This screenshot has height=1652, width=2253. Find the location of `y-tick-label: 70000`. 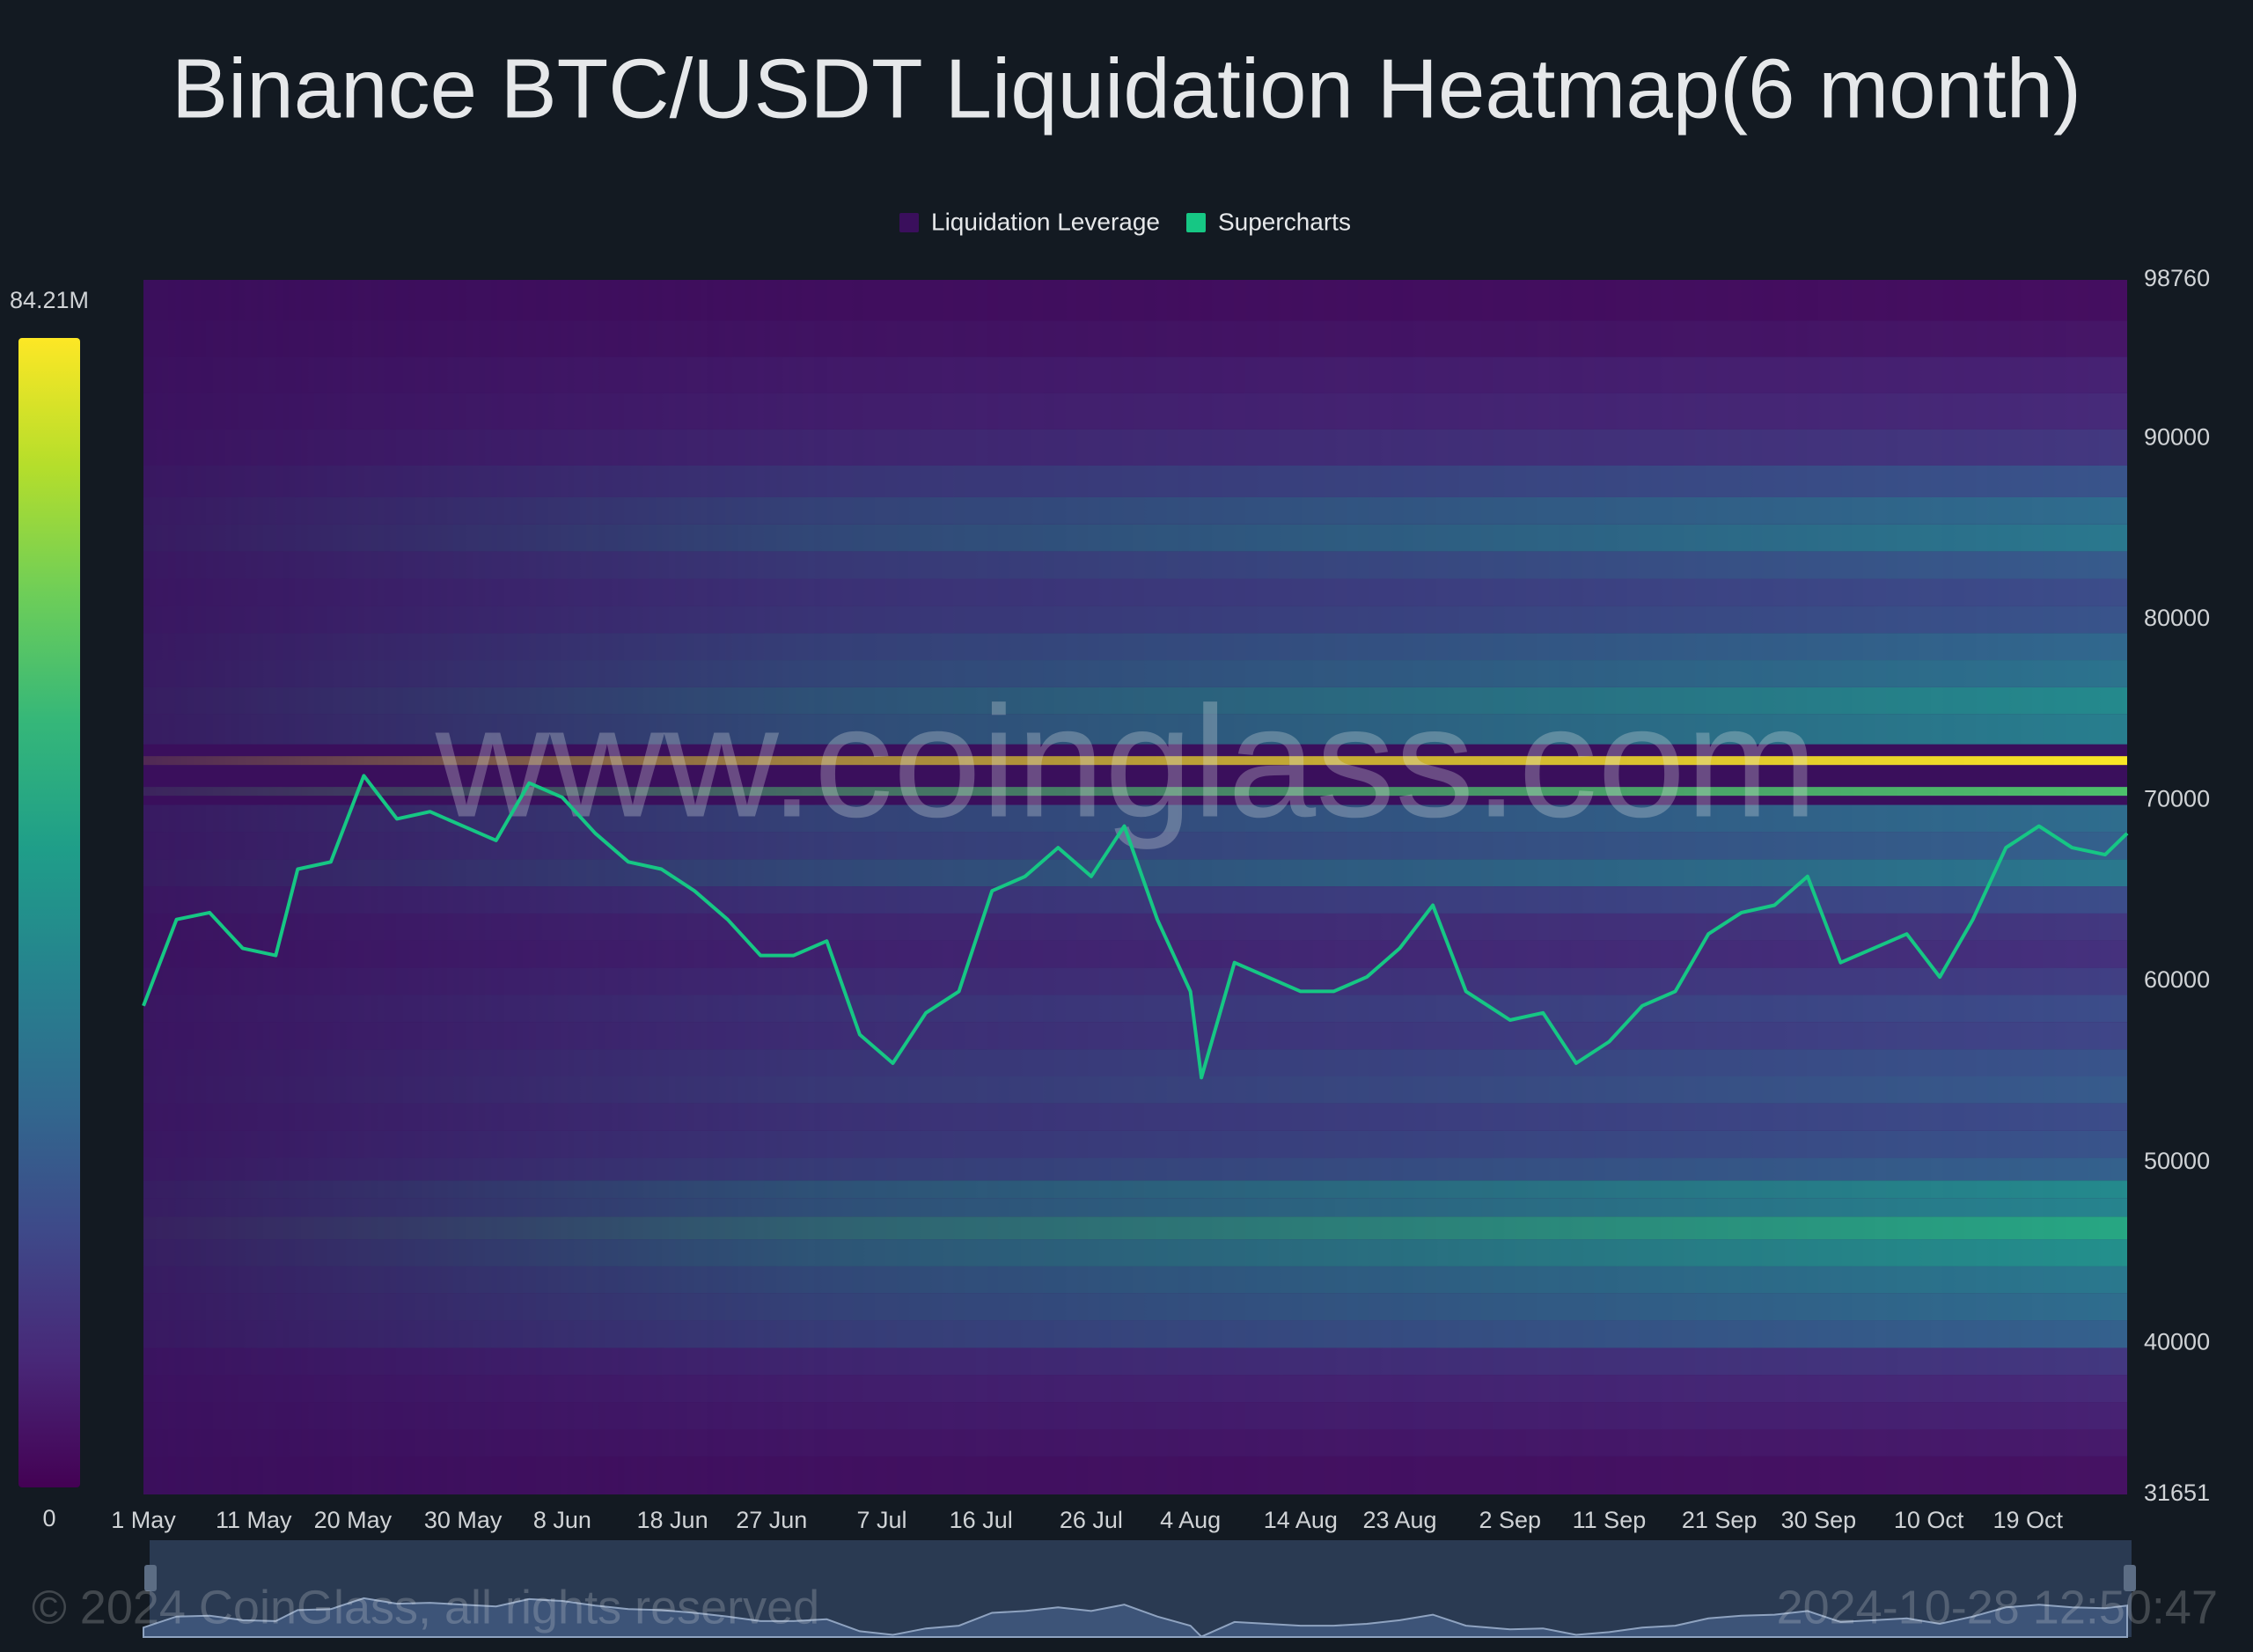

y-tick-label: 70000 is located at coordinates (2177, 799).